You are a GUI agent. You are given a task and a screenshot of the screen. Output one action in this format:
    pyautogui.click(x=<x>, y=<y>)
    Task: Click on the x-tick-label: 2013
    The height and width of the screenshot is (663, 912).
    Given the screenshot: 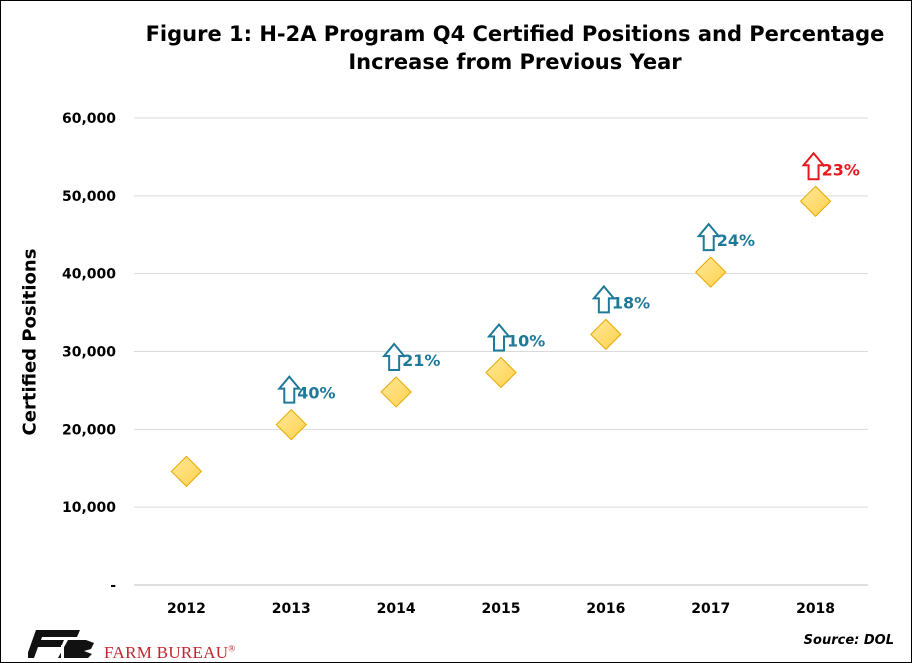 What is the action you would take?
    pyautogui.click(x=291, y=609)
    